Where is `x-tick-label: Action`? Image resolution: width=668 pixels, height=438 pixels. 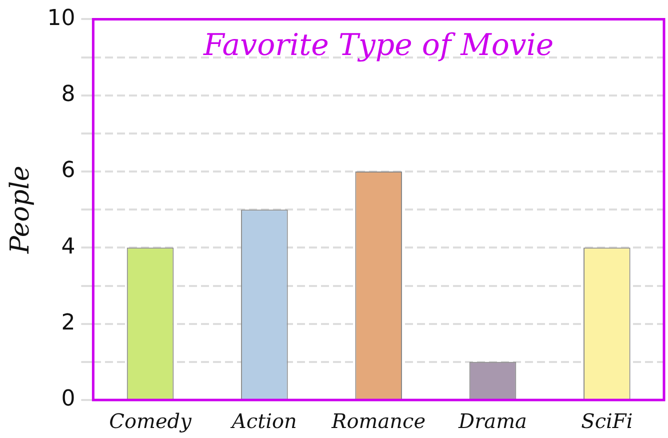
x-tick-label: Action is located at coordinates (263, 421).